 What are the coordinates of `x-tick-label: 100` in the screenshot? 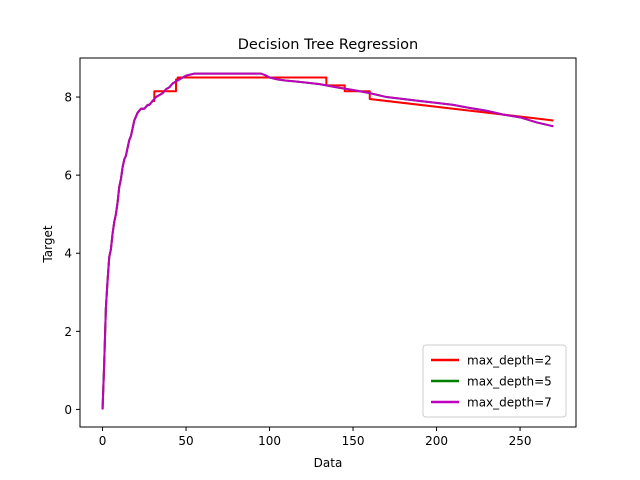 It's located at (269, 441).